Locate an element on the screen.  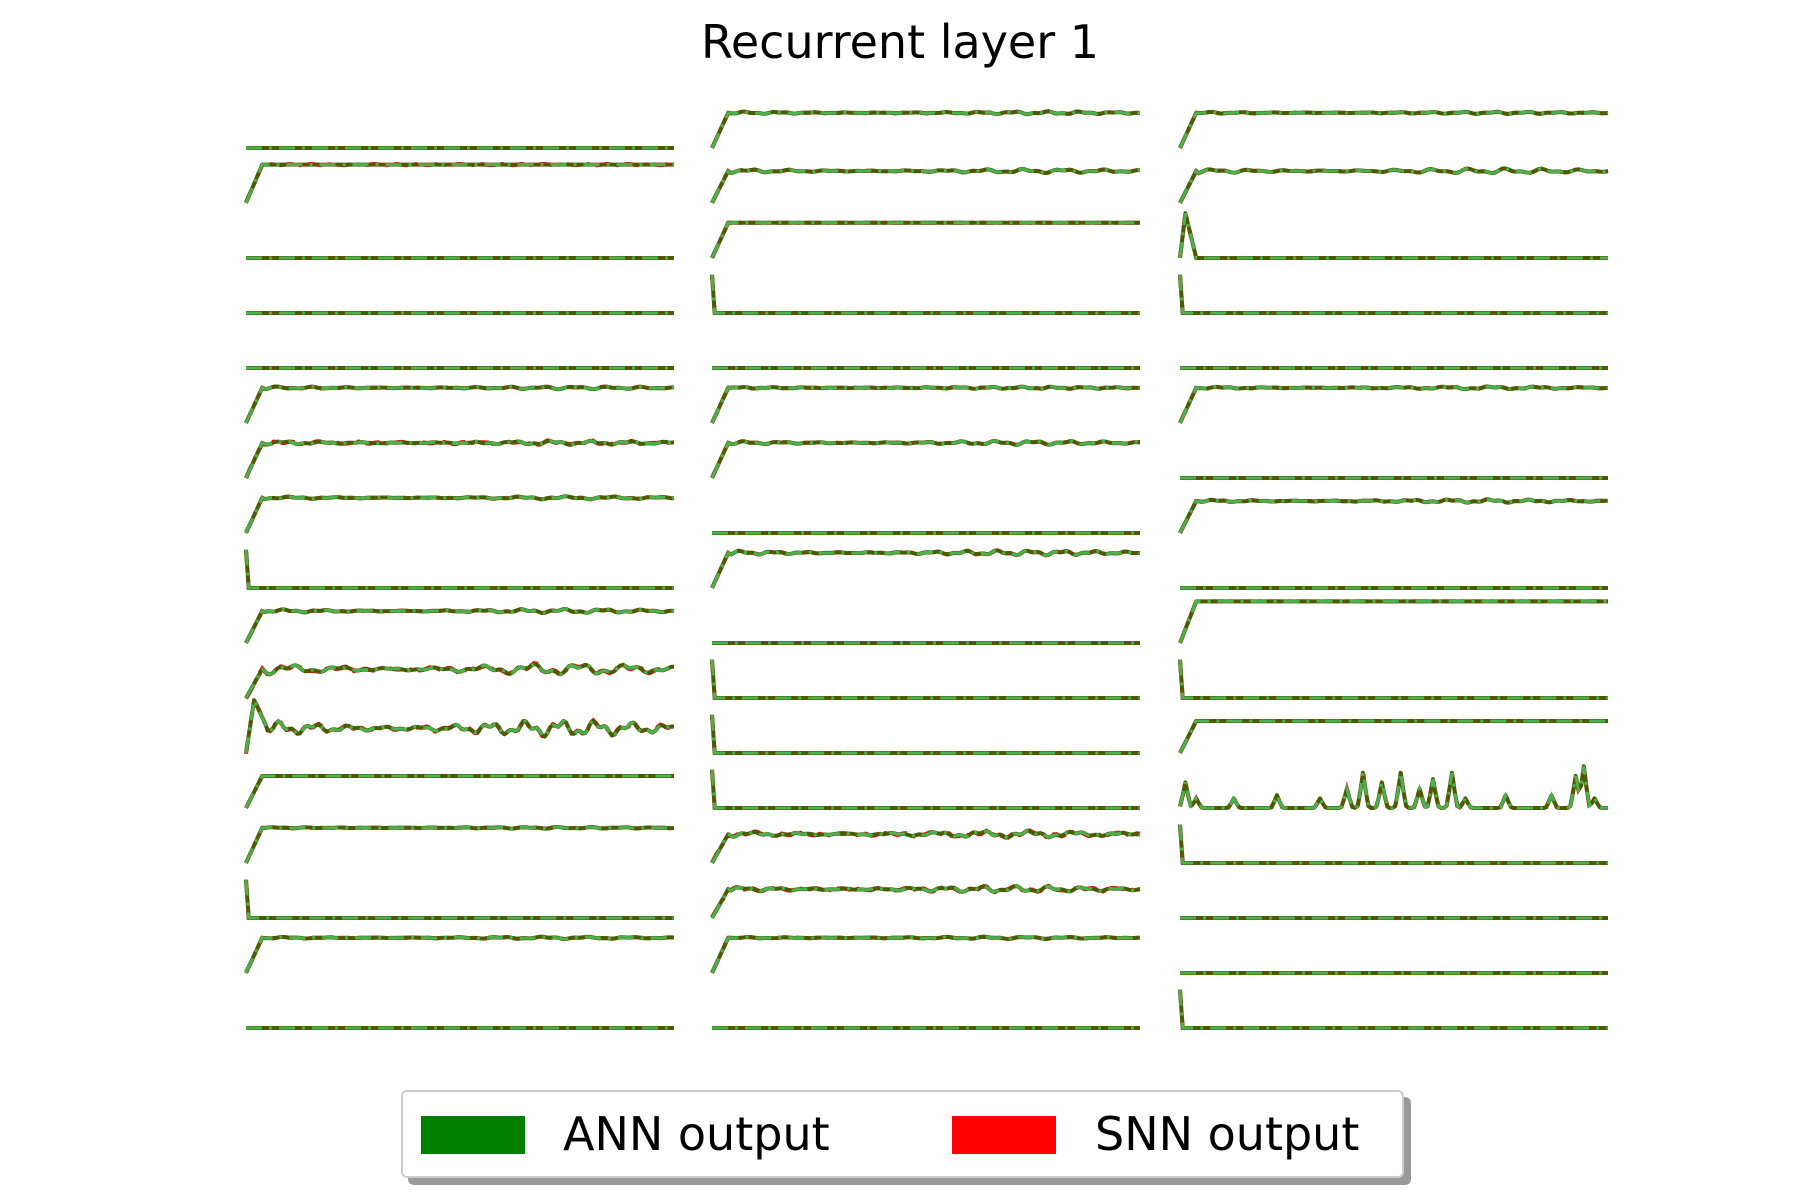
trace-col1-row16 is located at coordinates (459, 954).